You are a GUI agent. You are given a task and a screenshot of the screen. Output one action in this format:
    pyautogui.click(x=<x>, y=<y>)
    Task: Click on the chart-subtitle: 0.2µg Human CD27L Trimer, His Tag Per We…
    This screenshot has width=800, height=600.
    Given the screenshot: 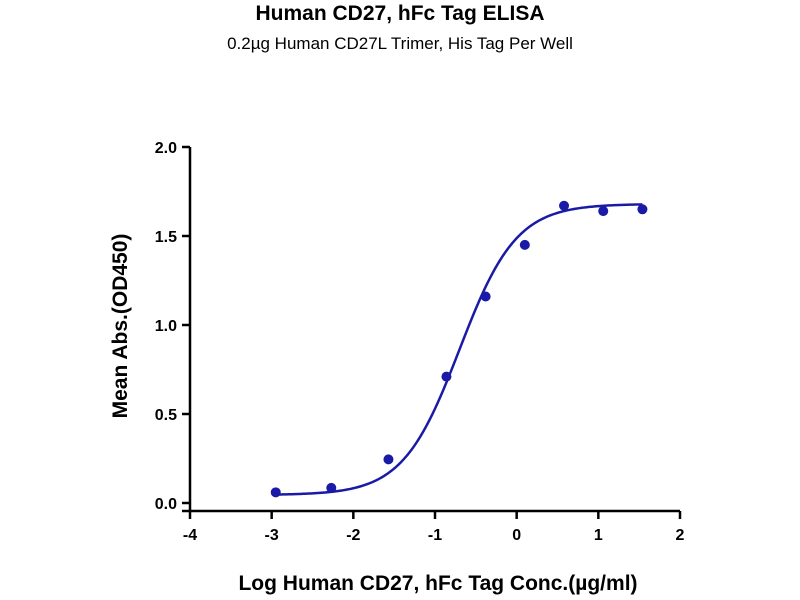 What is the action you would take?
    pyautogui.click(x=400, y=43)
    